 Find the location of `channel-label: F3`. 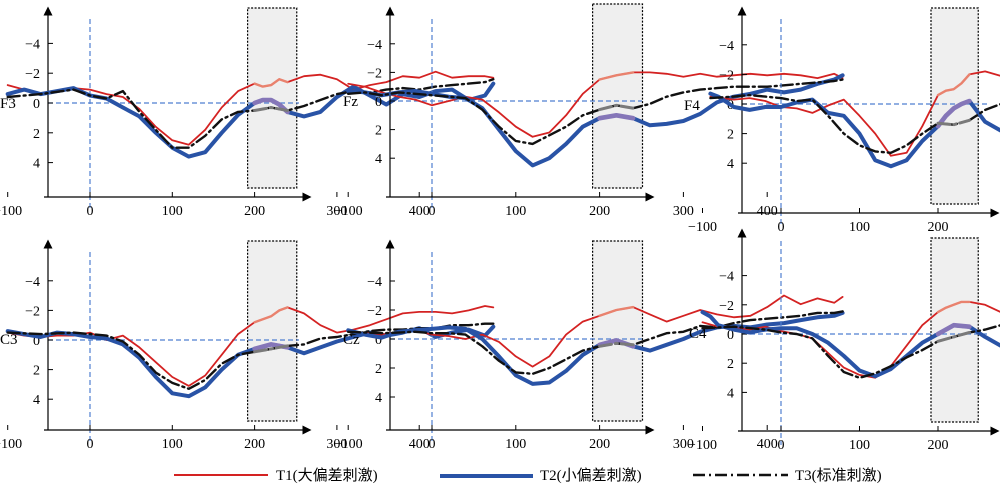

channel-label: F3 is located at coordinates (8, 104).